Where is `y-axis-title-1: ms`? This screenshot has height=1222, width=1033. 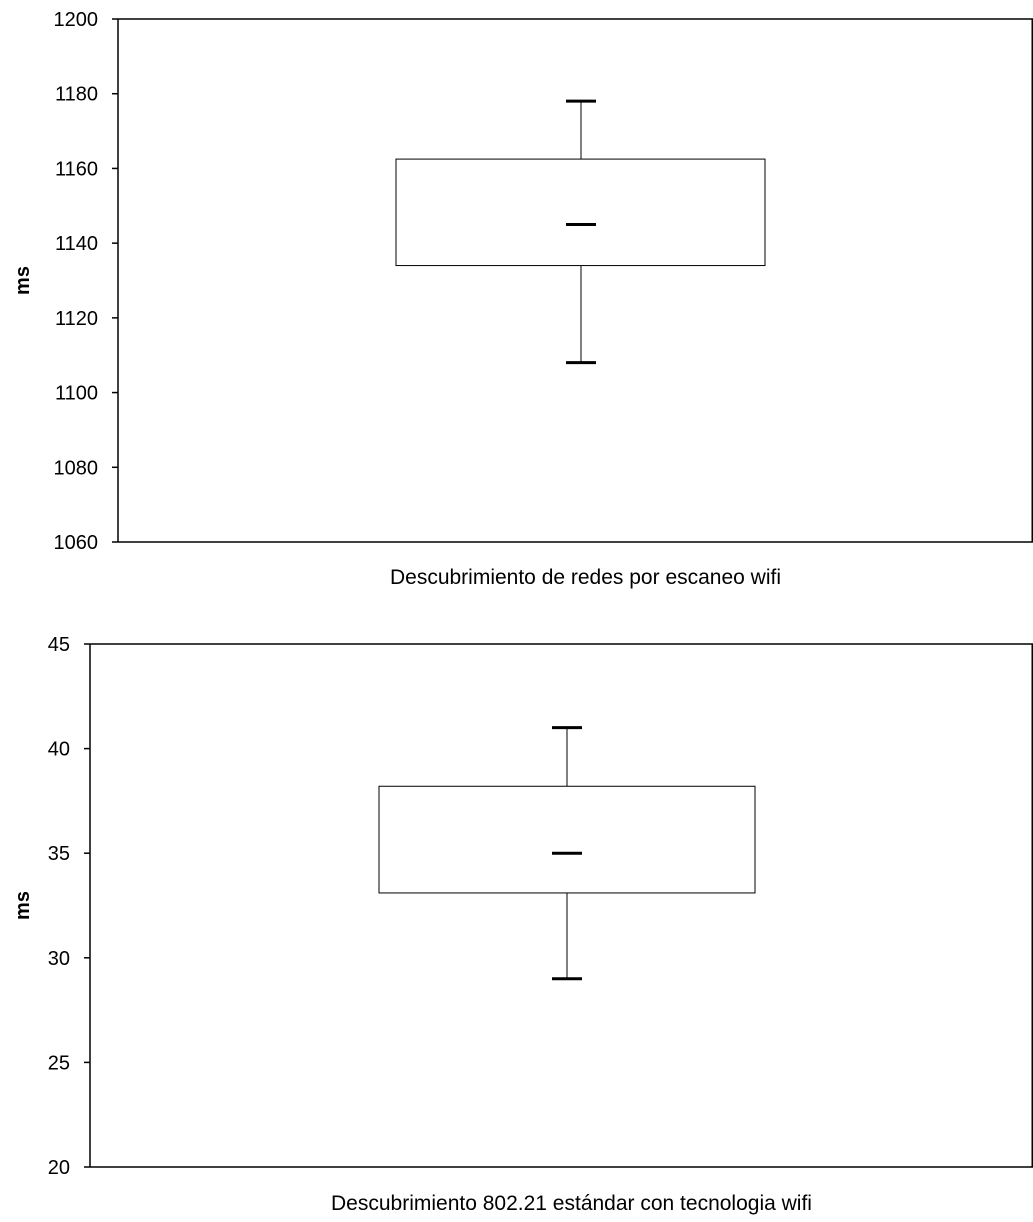 y-axis-title-1: ms is located at coordinates (23, 280).